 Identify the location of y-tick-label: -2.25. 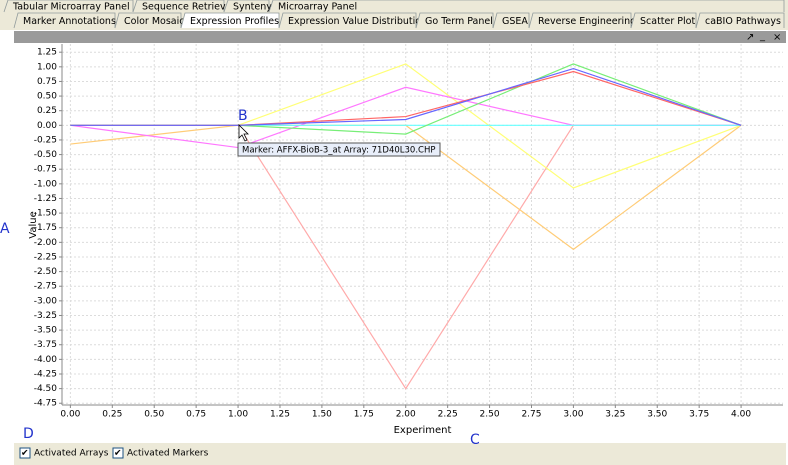
(45, 257).